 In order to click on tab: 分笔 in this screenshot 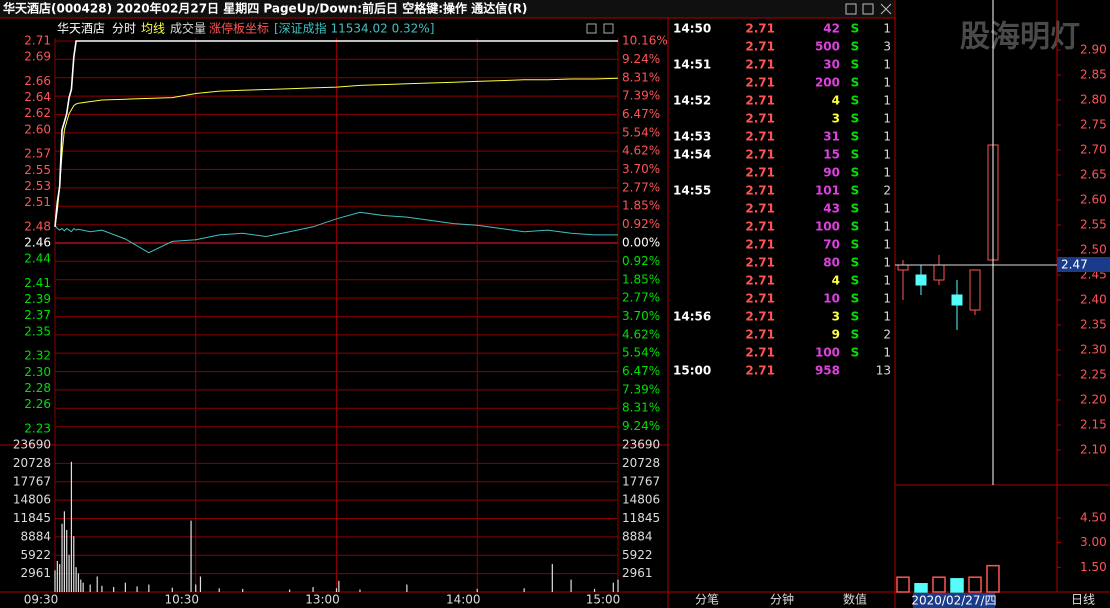, I will do `click(707, 599)`.